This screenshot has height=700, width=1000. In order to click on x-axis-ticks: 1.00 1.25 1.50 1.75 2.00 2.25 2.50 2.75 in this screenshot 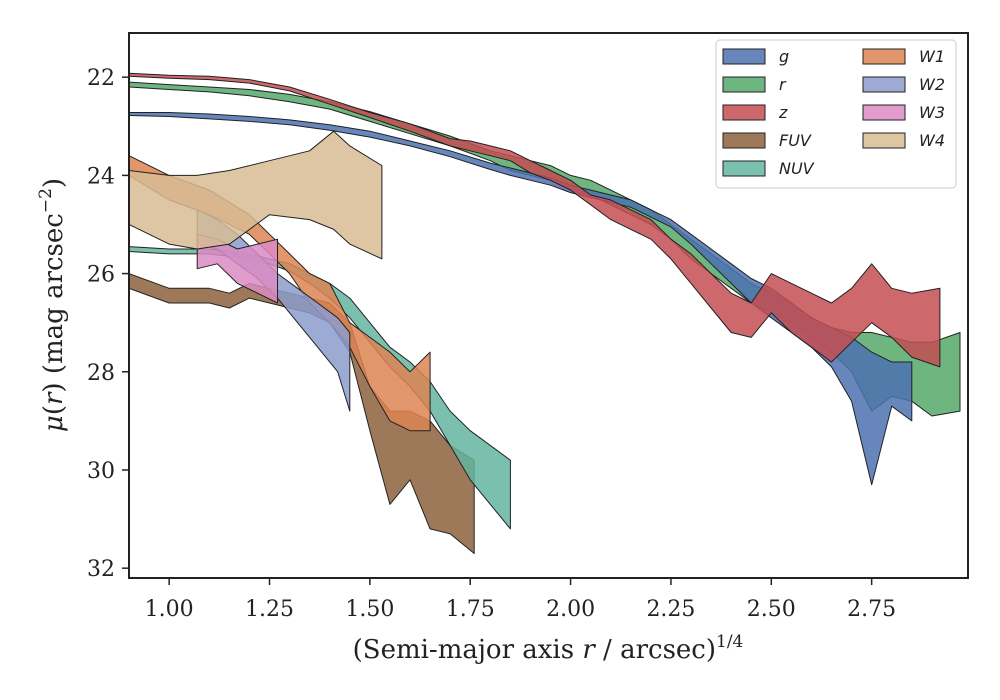, I will do `click(520, 600)`.